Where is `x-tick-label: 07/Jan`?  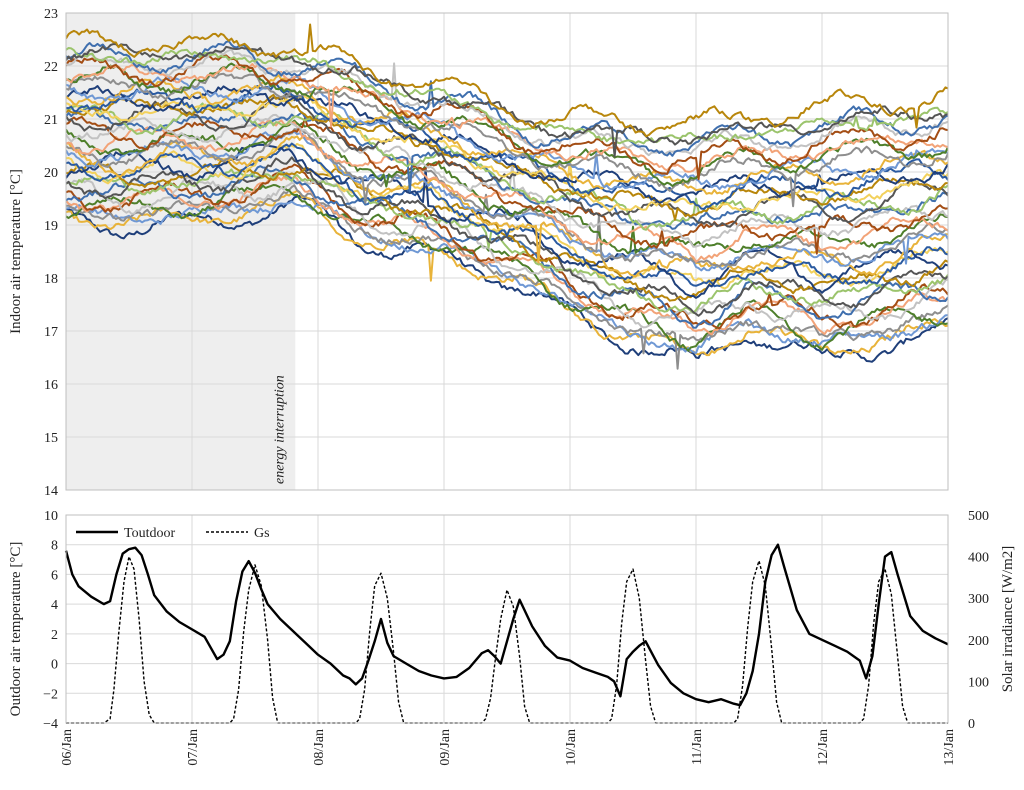
x-tick-label: 07/Jan is located at coordinates (193, 747).